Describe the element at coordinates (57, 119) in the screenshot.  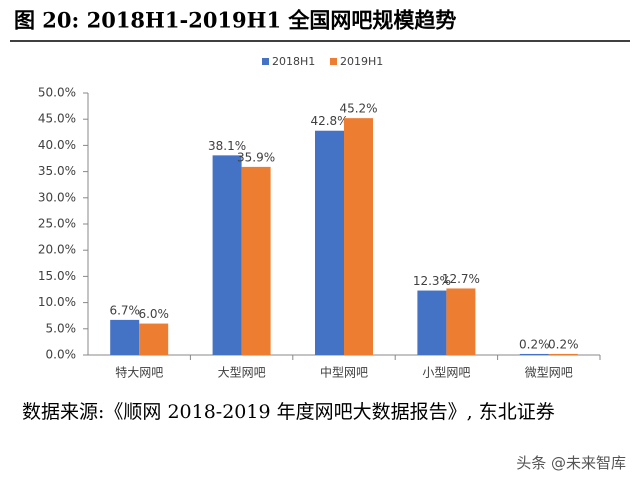
I see `y-tick-label: 45.0%` at that location.